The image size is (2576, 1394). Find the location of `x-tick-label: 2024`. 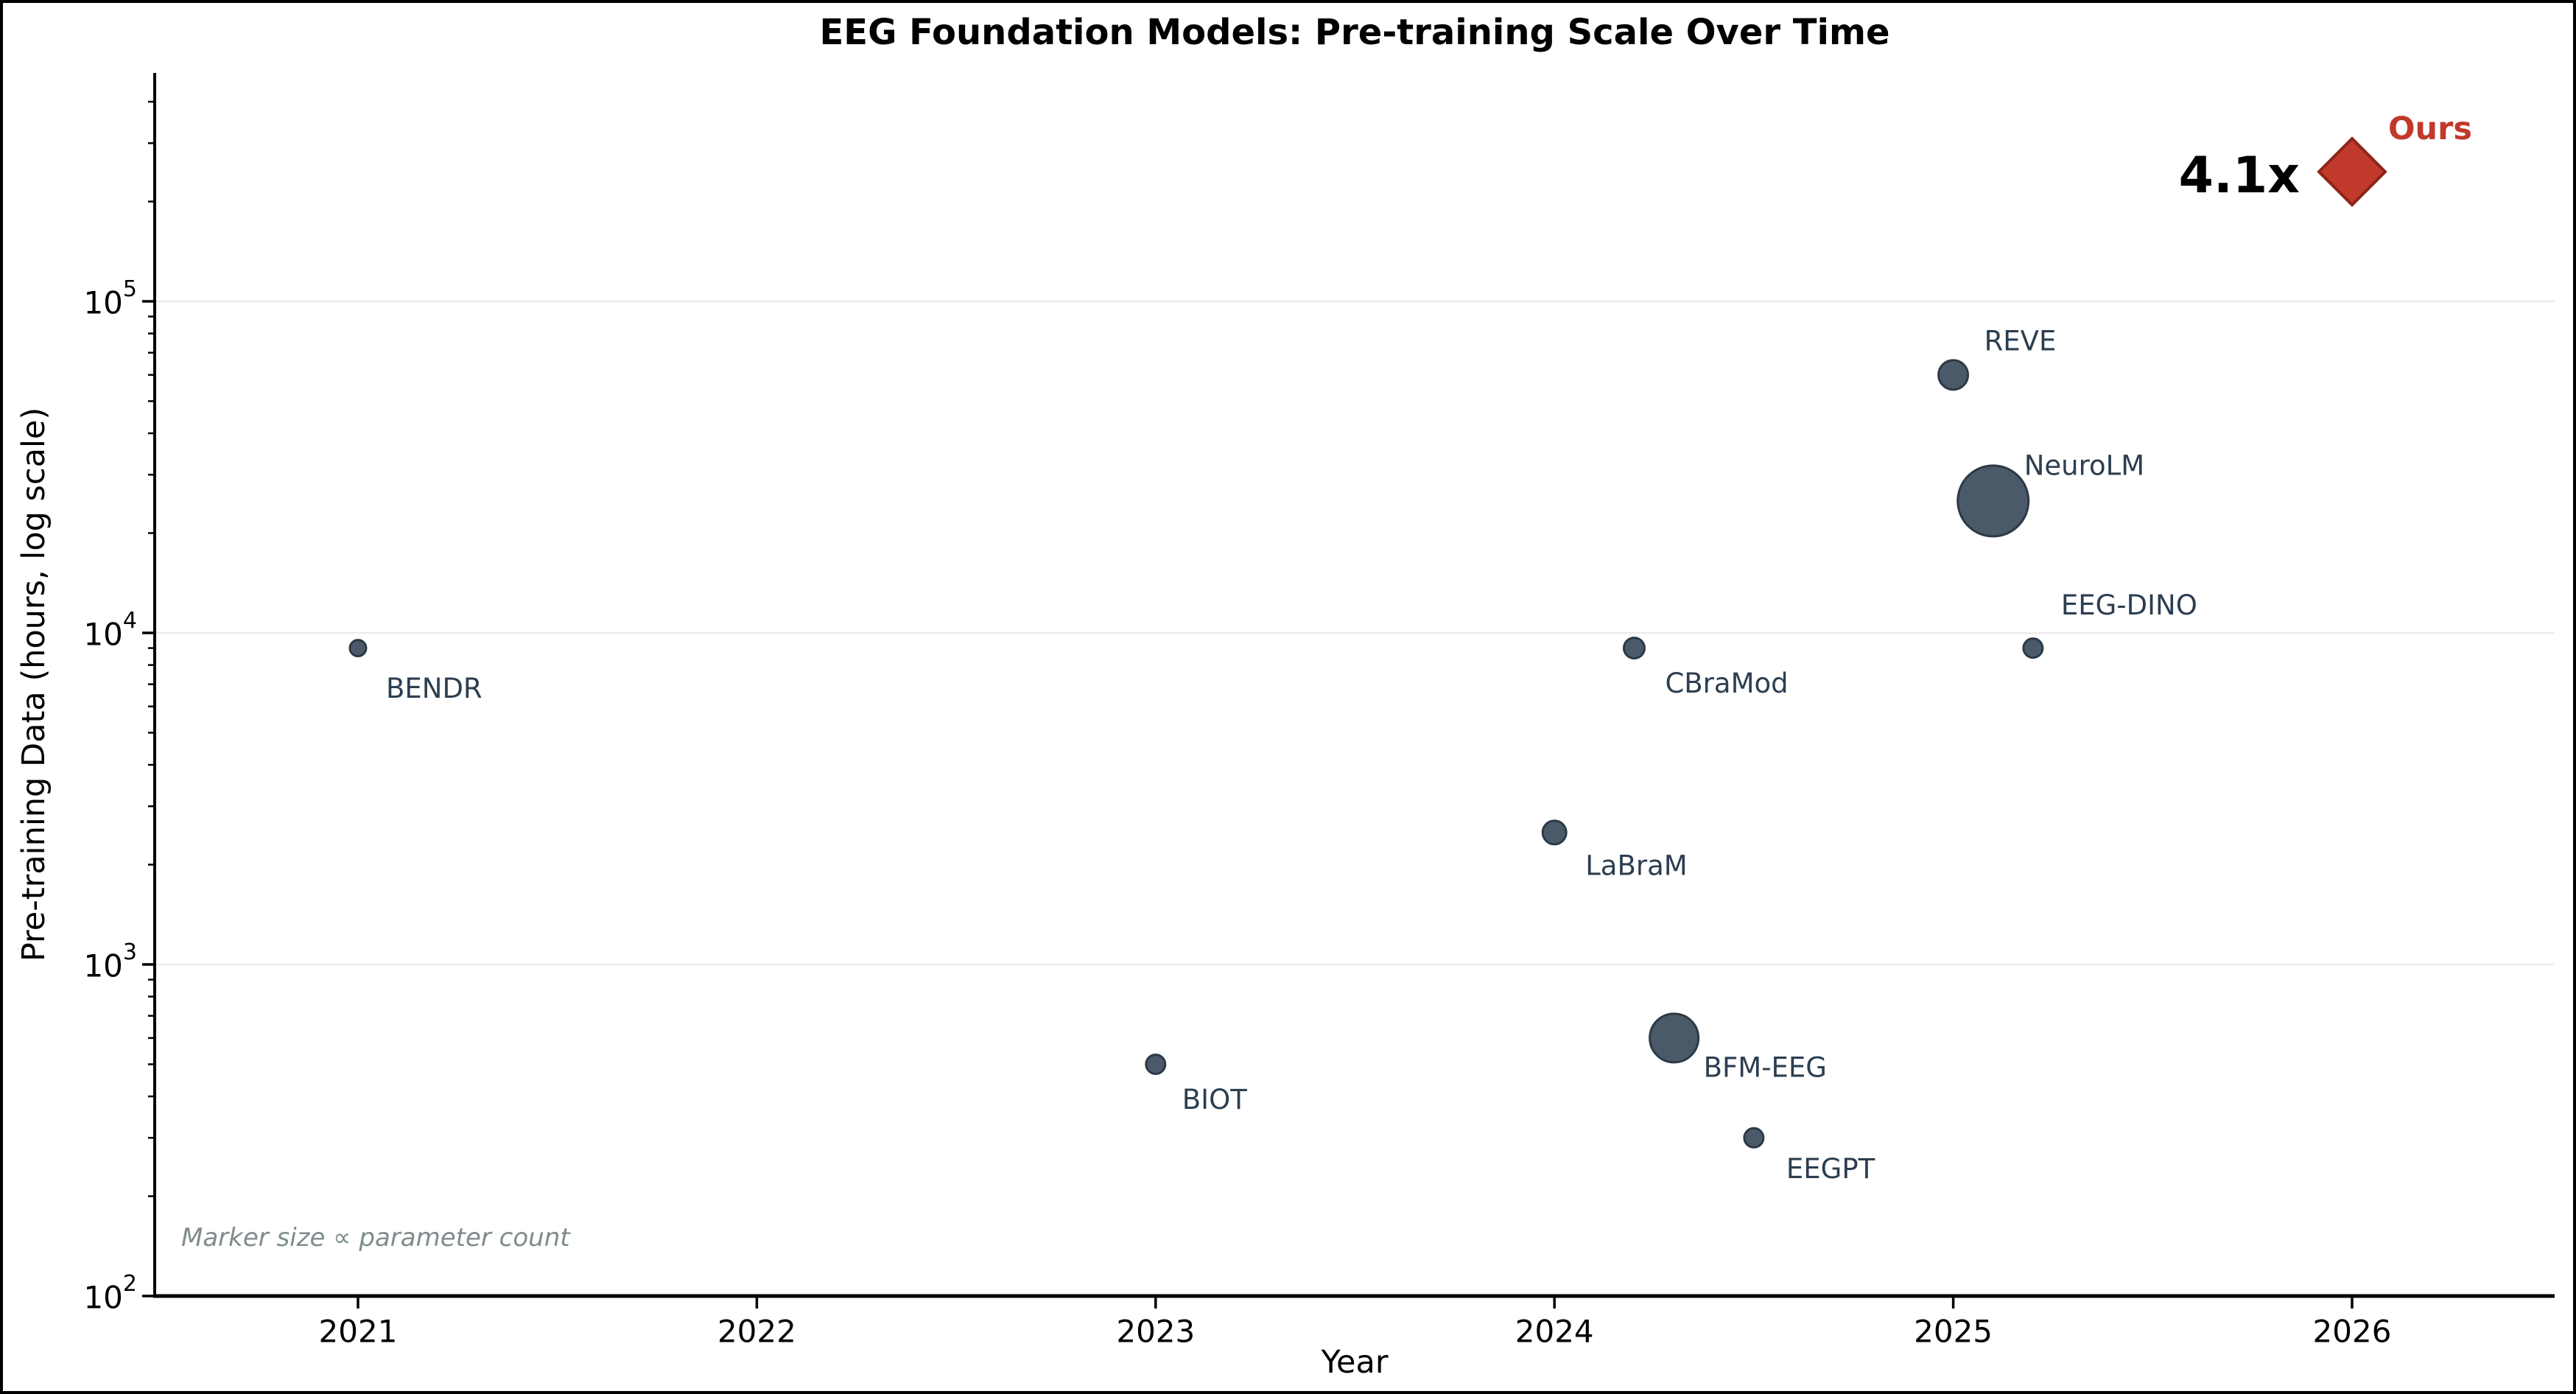

x-tick-label: 2024 is located at coordinates (1554, 1332).